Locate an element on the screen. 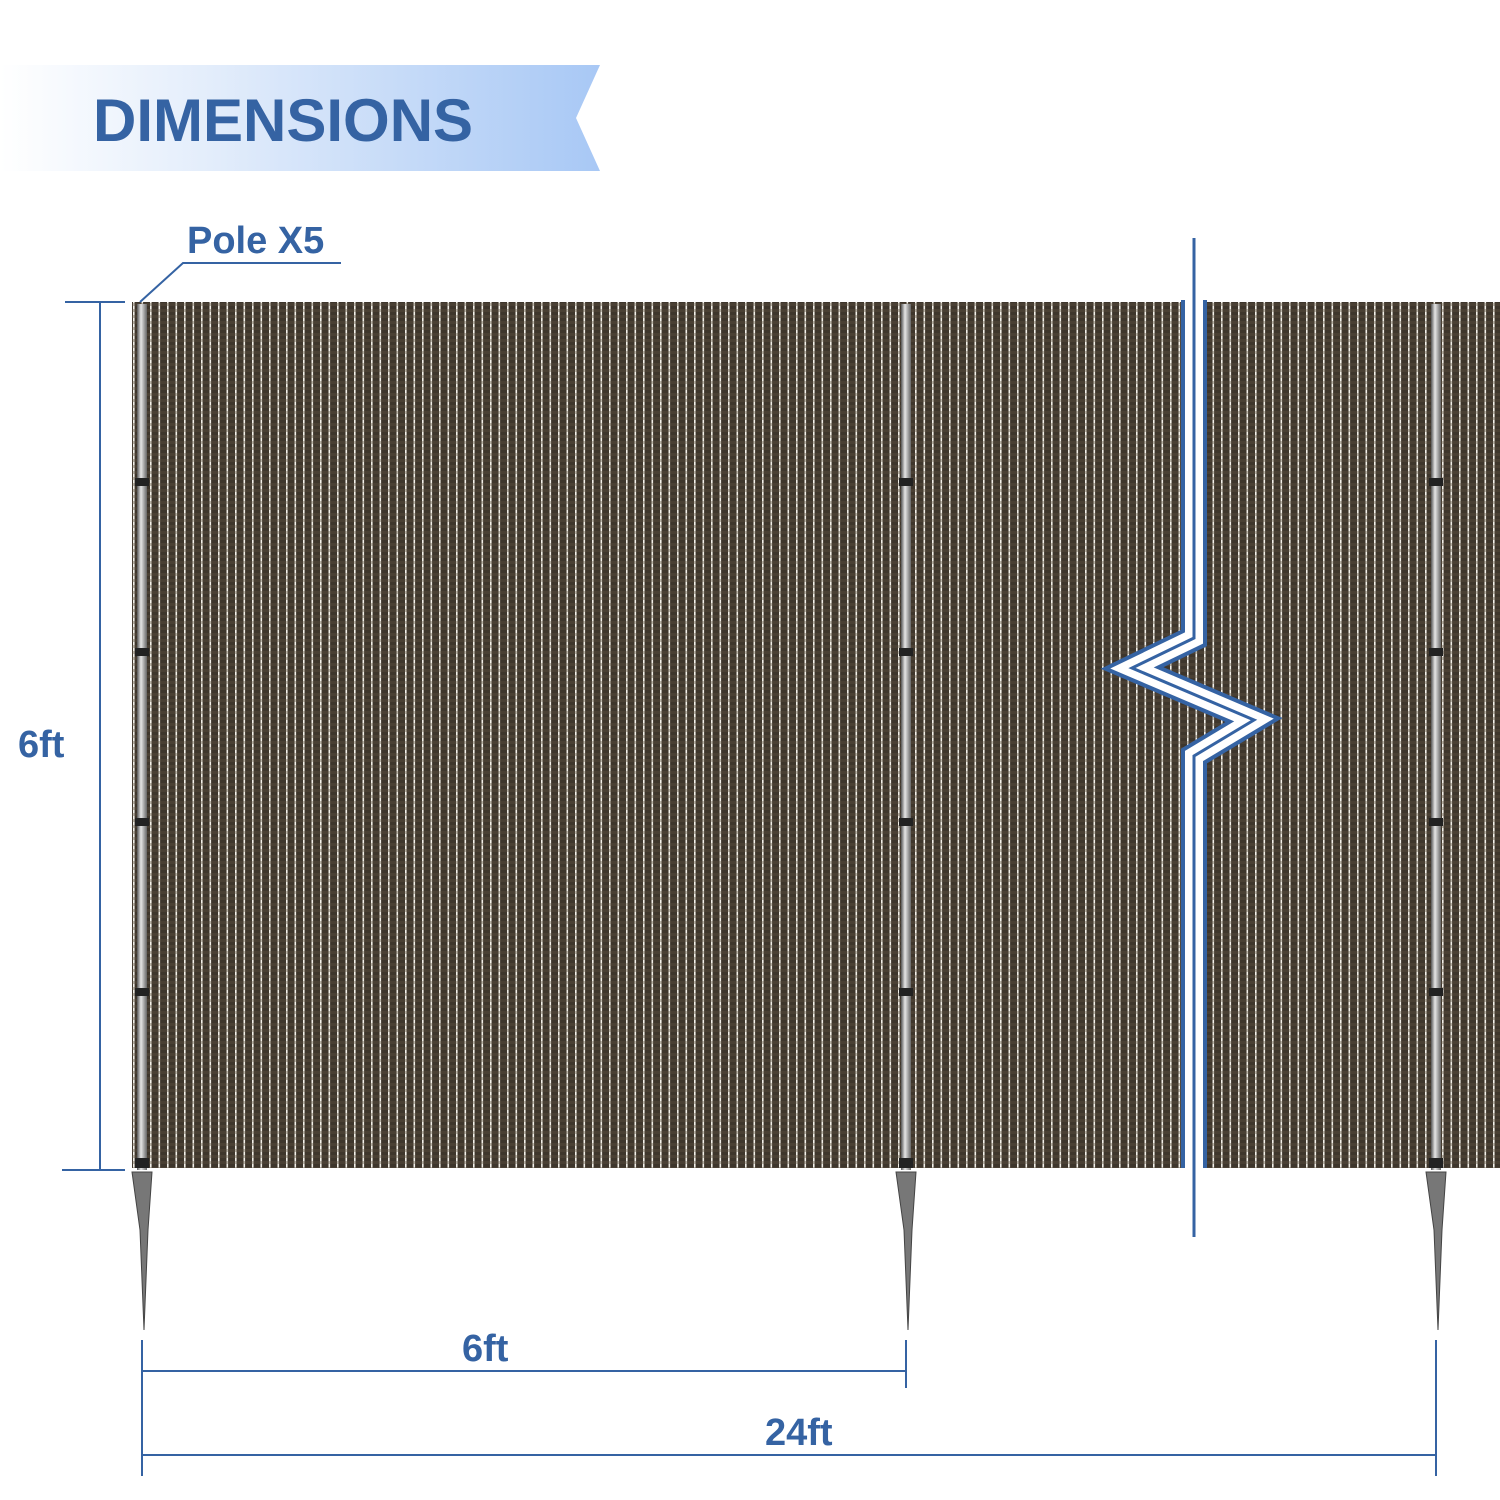  total-length-label: 24ft is located at coordinates (799, 1433).